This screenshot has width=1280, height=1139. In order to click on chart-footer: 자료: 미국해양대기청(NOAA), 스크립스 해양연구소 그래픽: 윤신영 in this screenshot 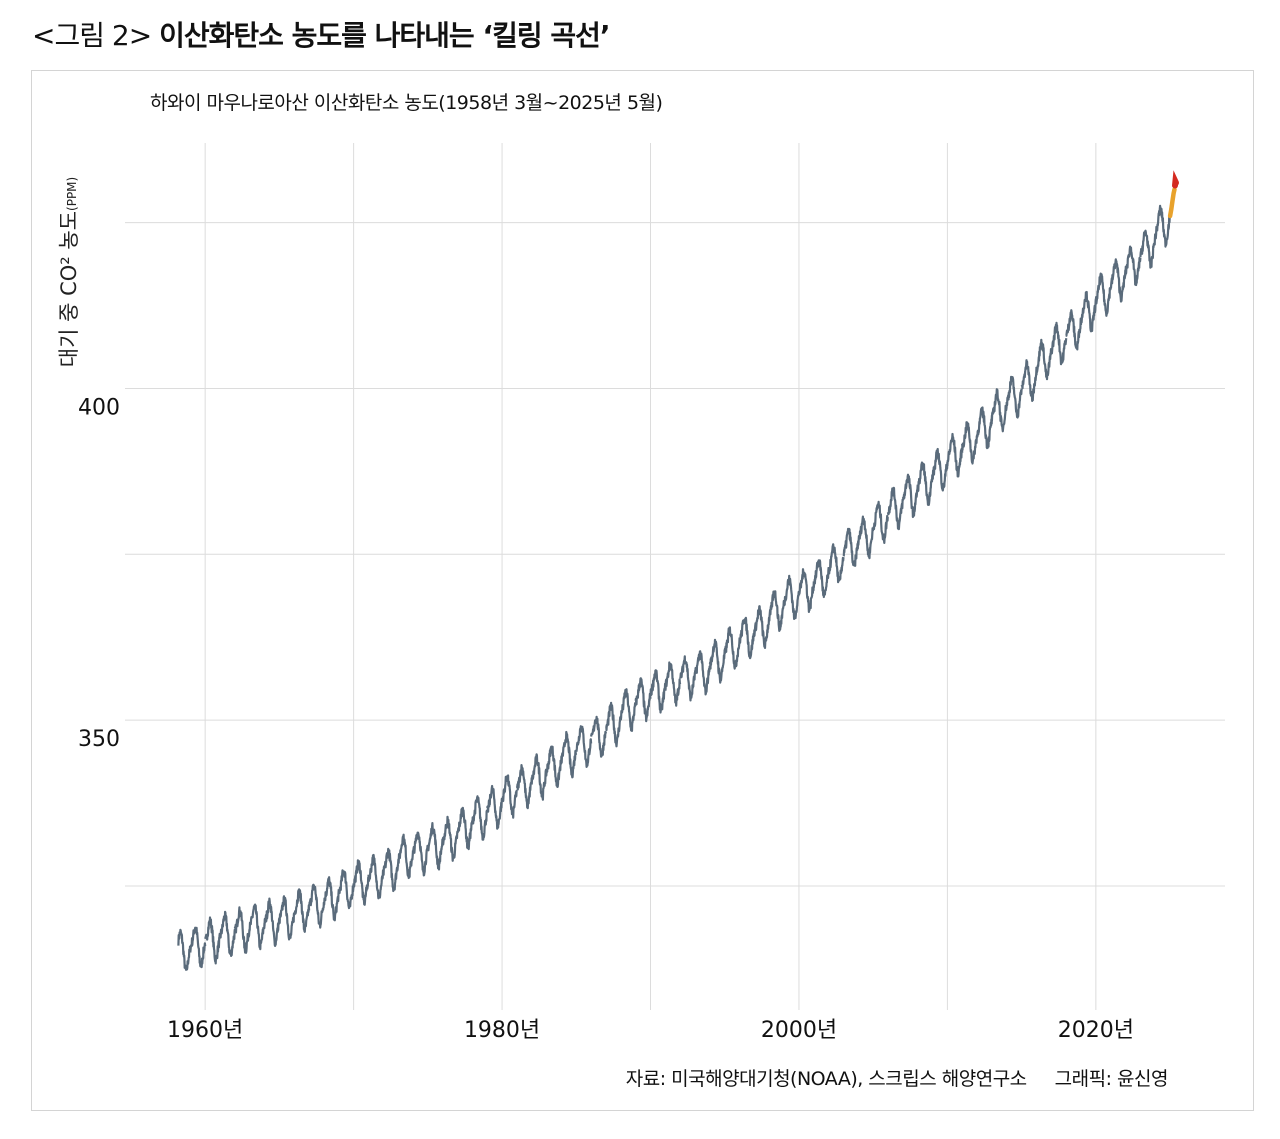, I will do `click(897, 1077)`.